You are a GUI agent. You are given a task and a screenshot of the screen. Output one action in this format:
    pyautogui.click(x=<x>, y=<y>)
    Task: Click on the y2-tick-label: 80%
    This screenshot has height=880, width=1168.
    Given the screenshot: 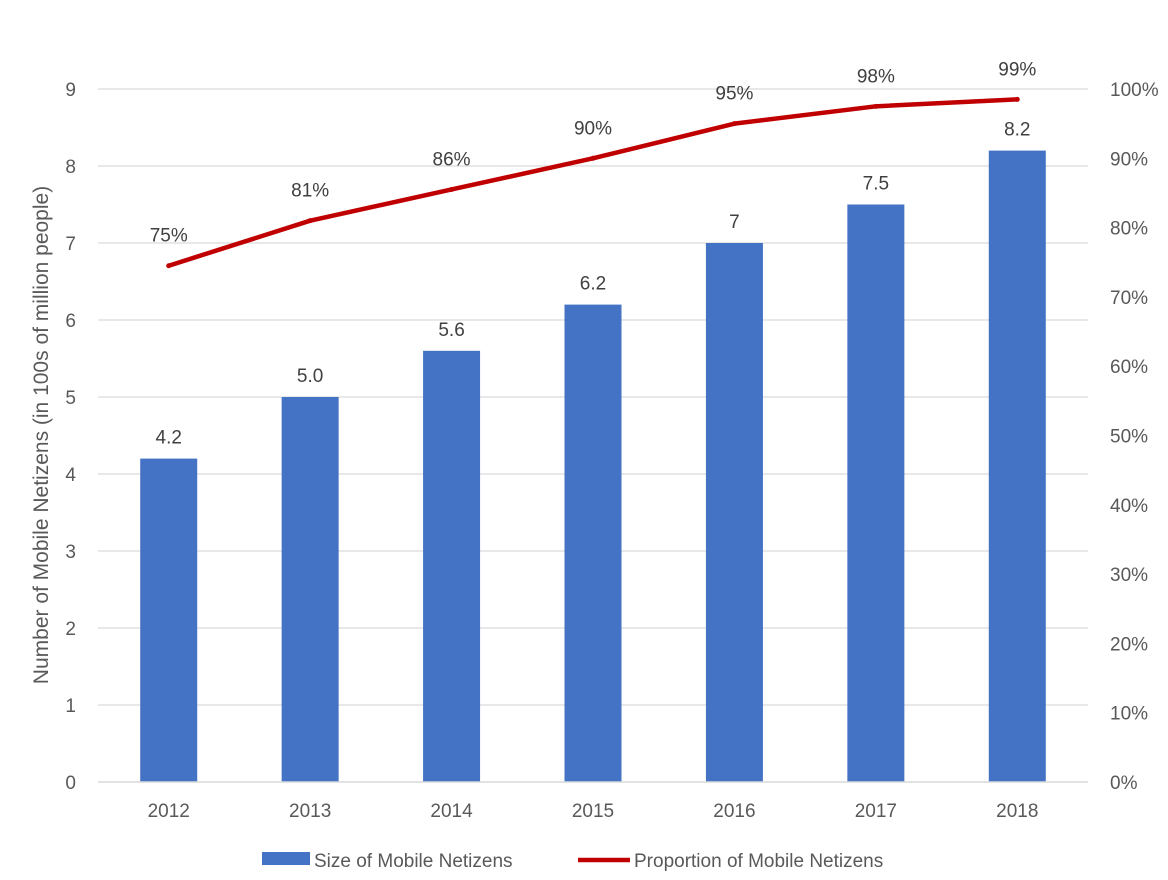 What is the action you would take?
    pyautogui.click(x=1129, y=229)
    